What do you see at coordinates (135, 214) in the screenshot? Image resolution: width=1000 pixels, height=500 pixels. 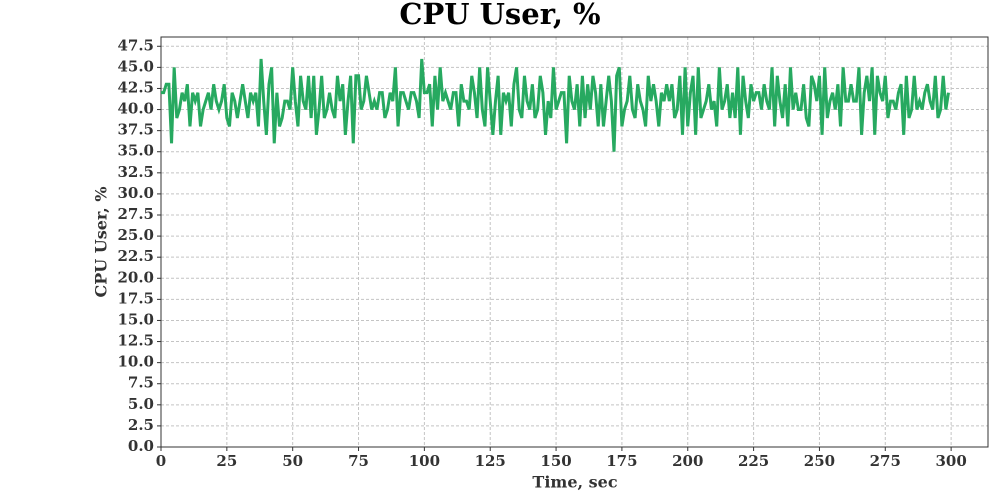 I see `y-tick-label: 27.5` at bounding box center [135, 214].